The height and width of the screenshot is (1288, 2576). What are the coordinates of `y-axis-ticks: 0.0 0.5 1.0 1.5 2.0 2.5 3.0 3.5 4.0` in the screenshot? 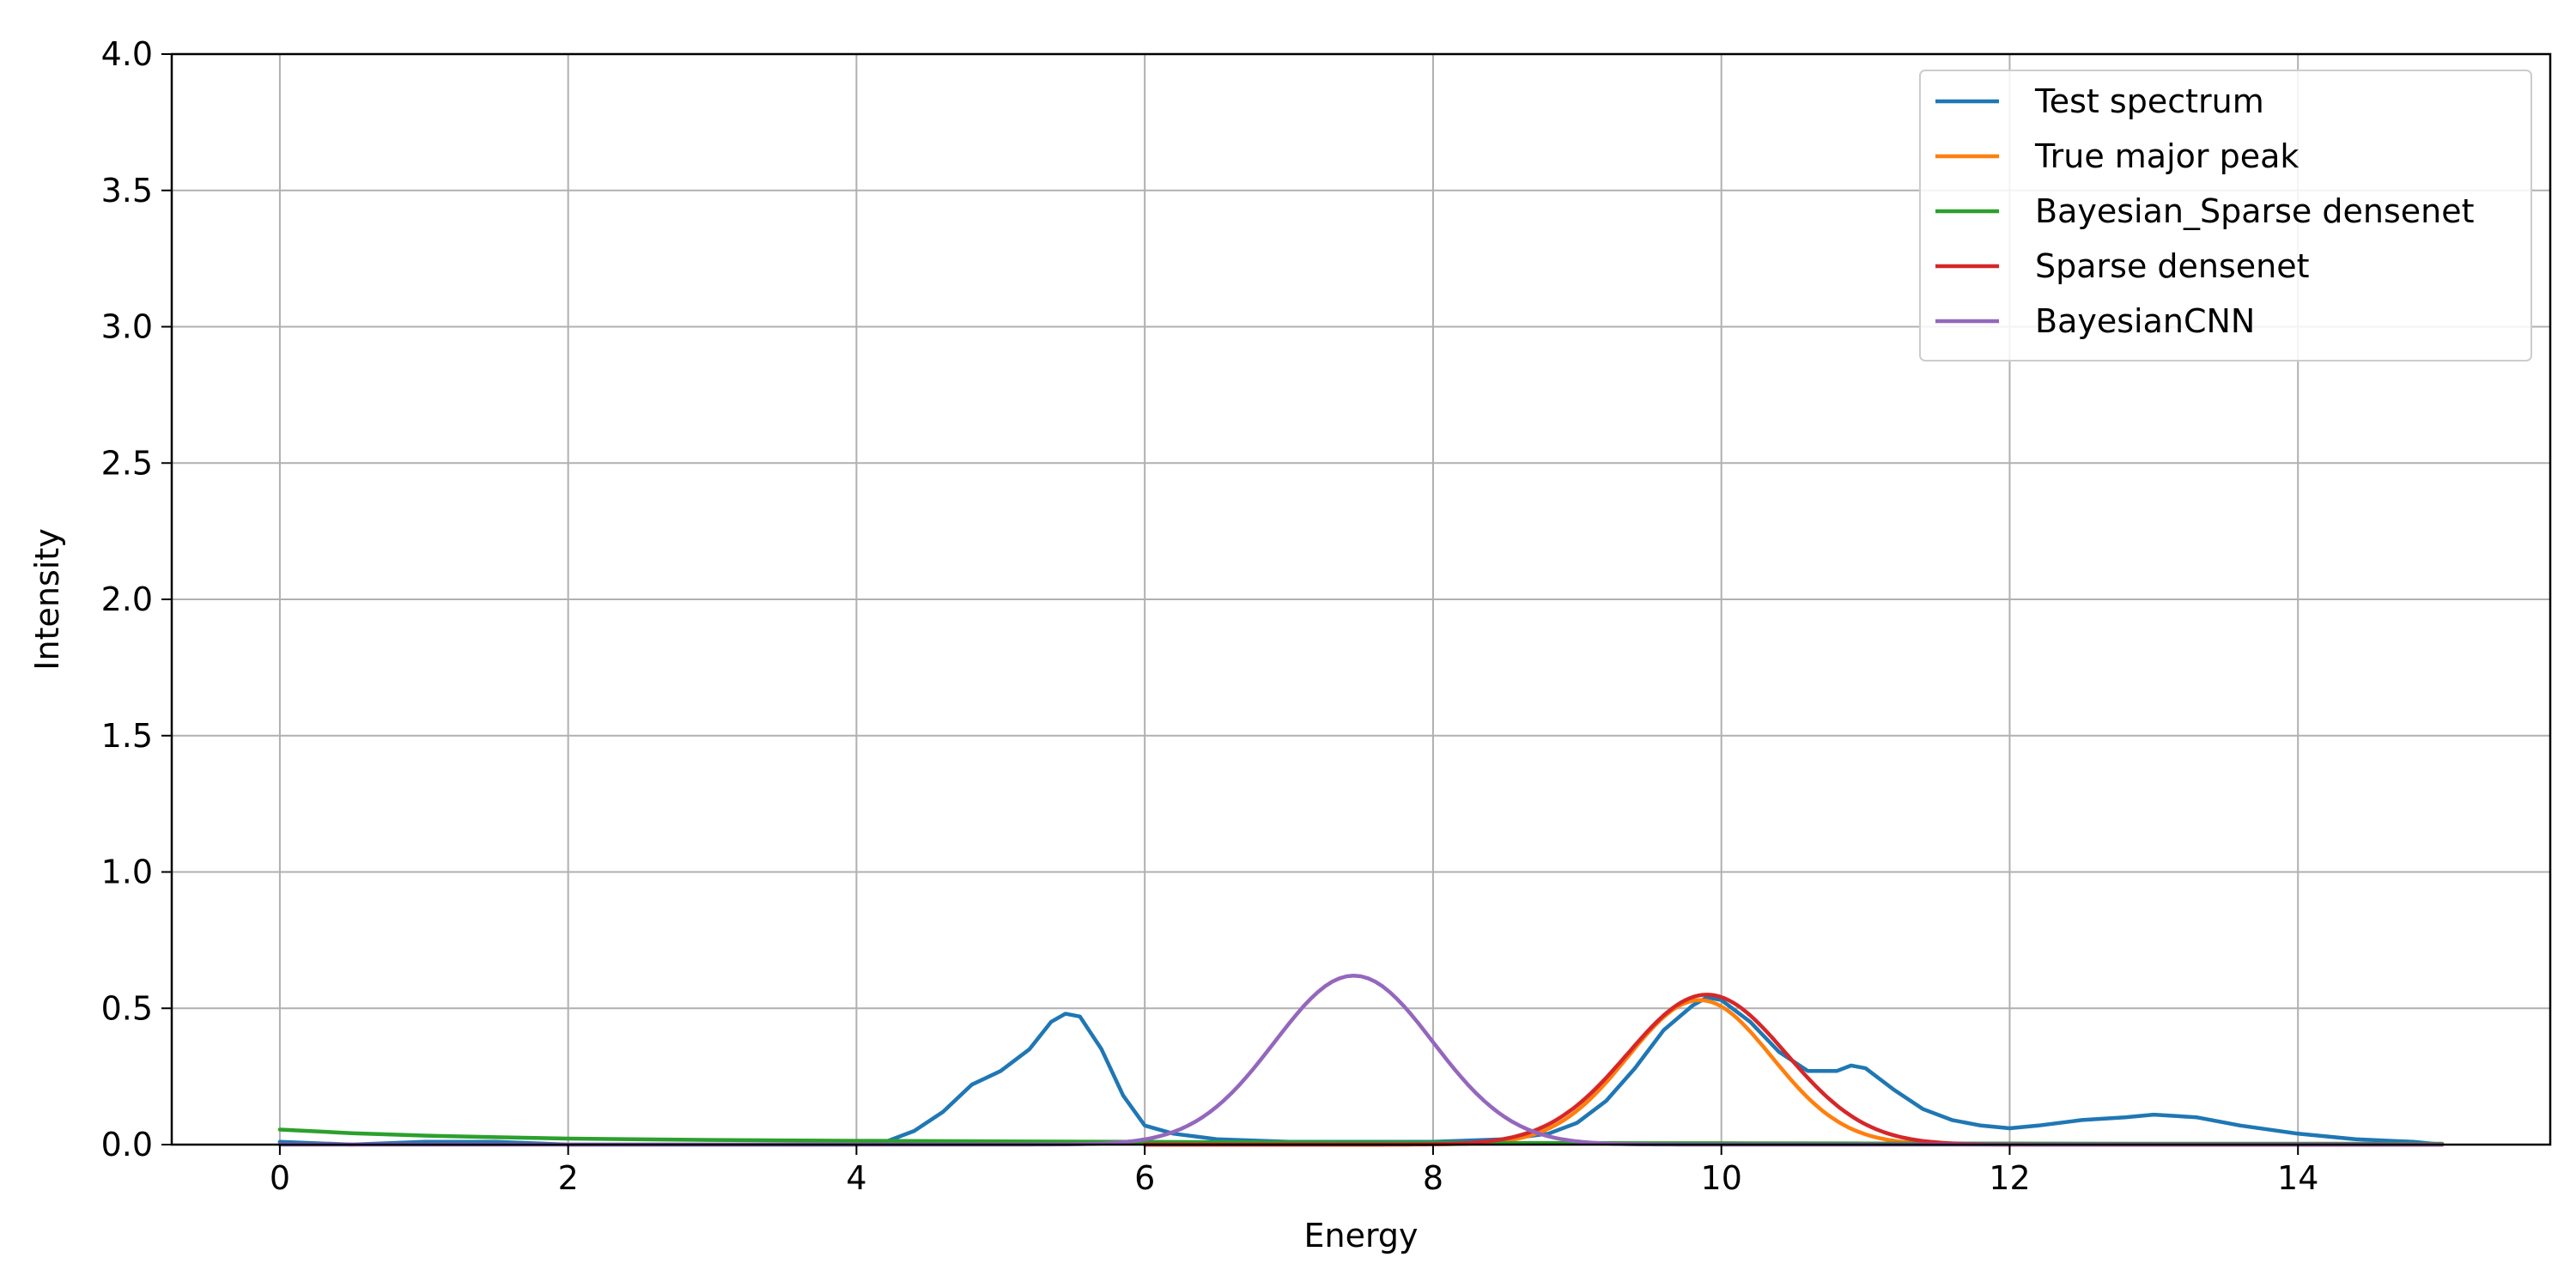 It's located at (137, 599).